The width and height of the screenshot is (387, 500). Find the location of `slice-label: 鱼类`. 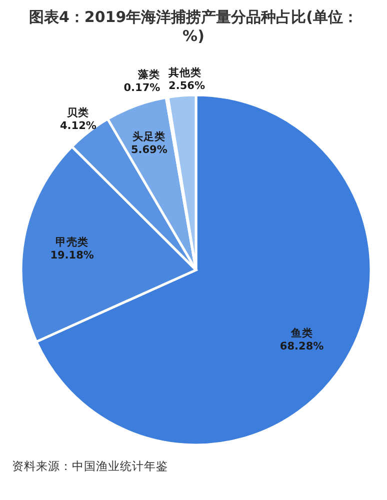

slice-label: 鱼类 is located at coordinates (301, 333).